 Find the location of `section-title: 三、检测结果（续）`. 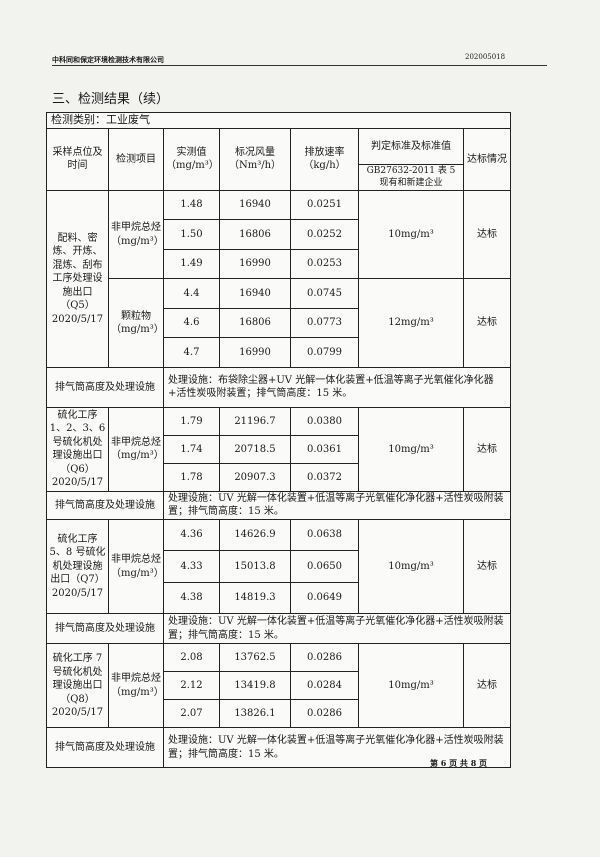

section-title: 三、检测结果（续） is located at coordinates (111, 99).